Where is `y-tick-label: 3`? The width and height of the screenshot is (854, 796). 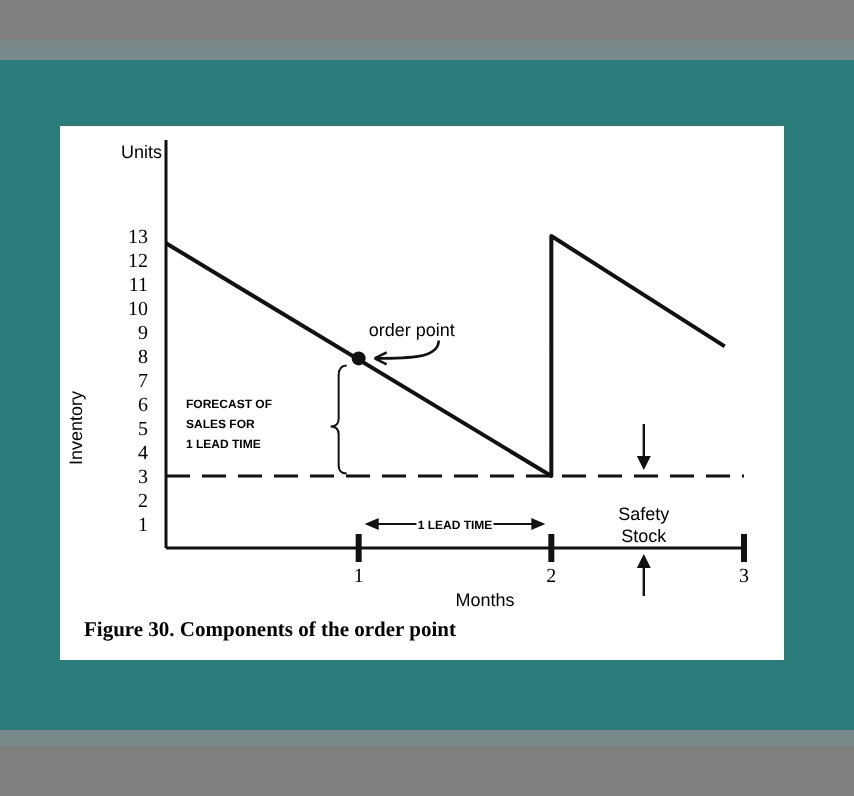 y-tick-label: 3 is located at coordinates (143, 478).